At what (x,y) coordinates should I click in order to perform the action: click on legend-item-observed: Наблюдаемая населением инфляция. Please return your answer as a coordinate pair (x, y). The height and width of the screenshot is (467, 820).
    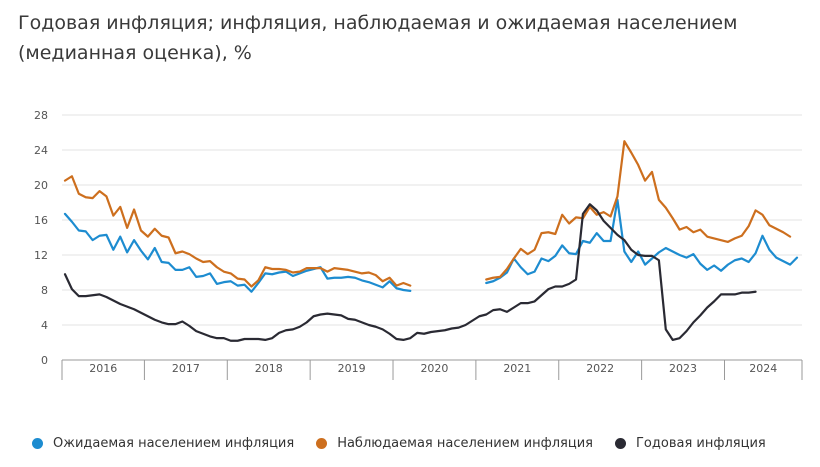
    Looking at the image, I should click on (454, 443).